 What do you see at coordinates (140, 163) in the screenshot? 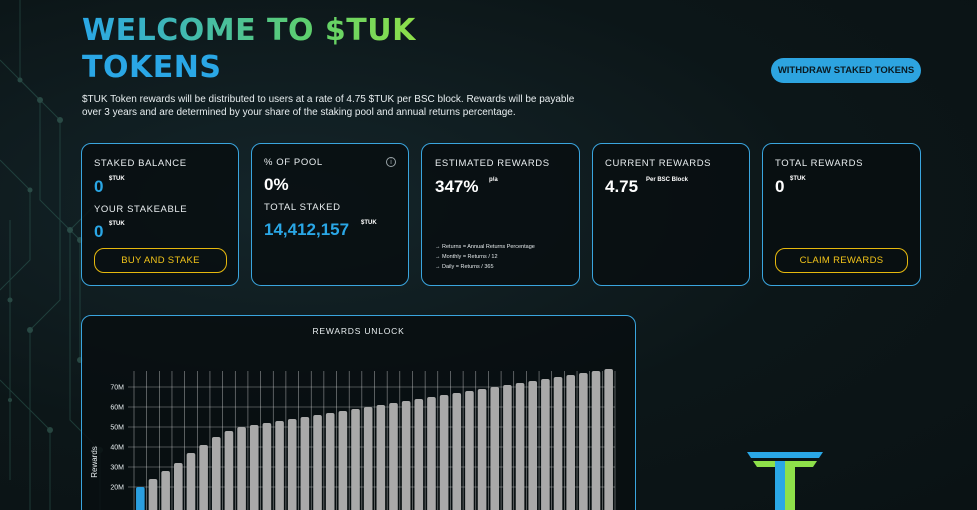
I see `staked-balance-label: STAKED BALANCE` at bounding box center [140, 163].